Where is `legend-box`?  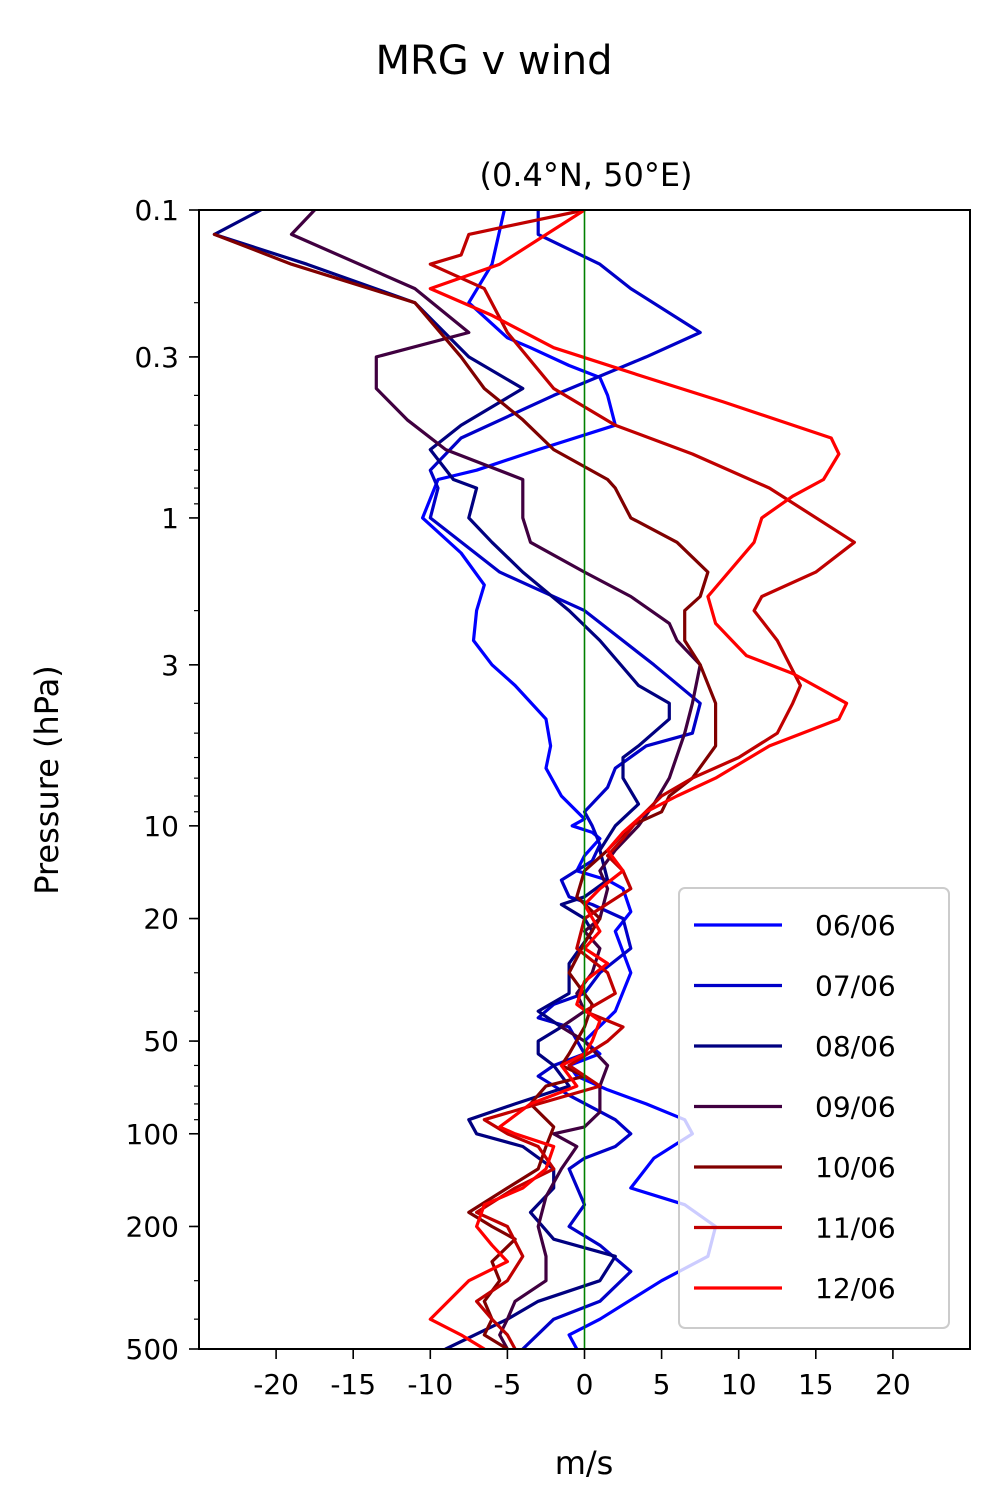
legend-box is located at coordinates (814, 1108).